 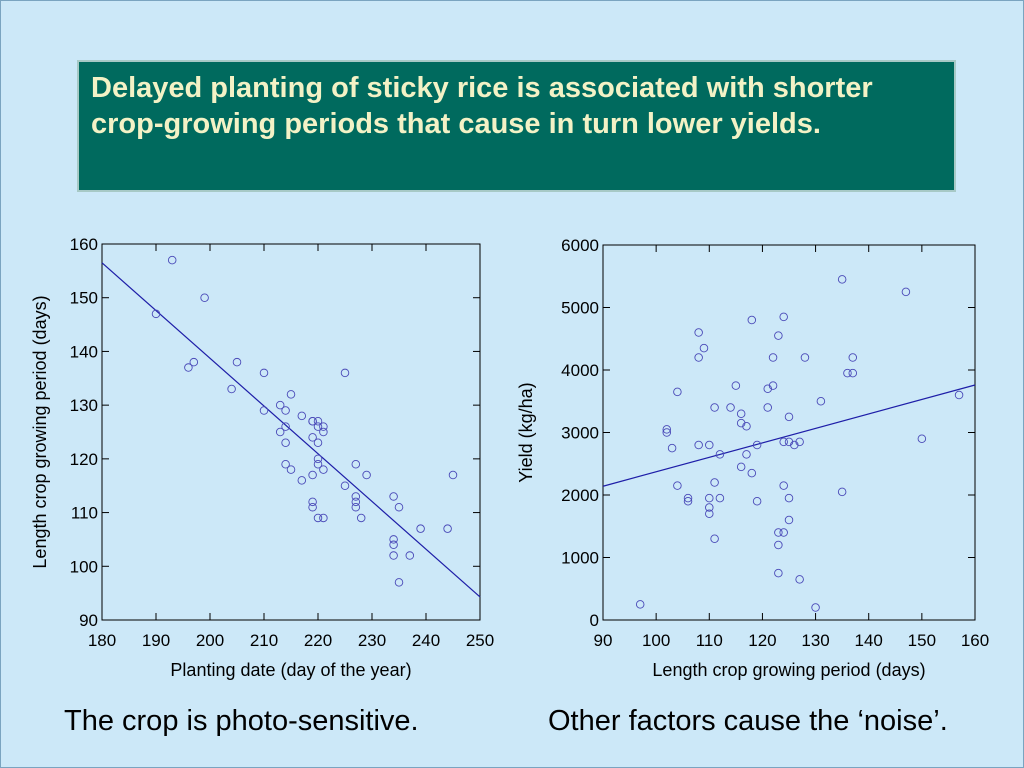 What do you see at coordinates (580, 370) in the screenshot?
I see `y-tick-label: 4000` at bounding box center [580, 370].